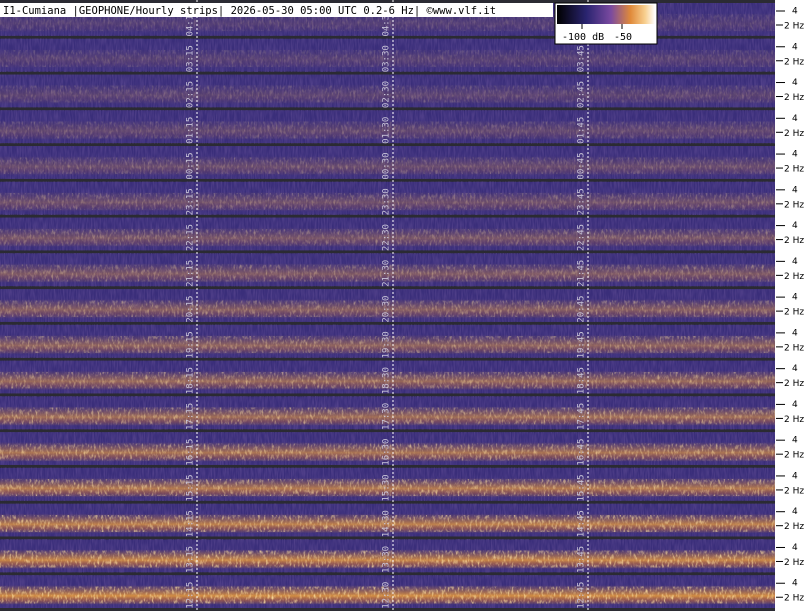 The height and width of the screenshot is (611, 812). I want to click on time-label: 19:30, so click(387, 344).